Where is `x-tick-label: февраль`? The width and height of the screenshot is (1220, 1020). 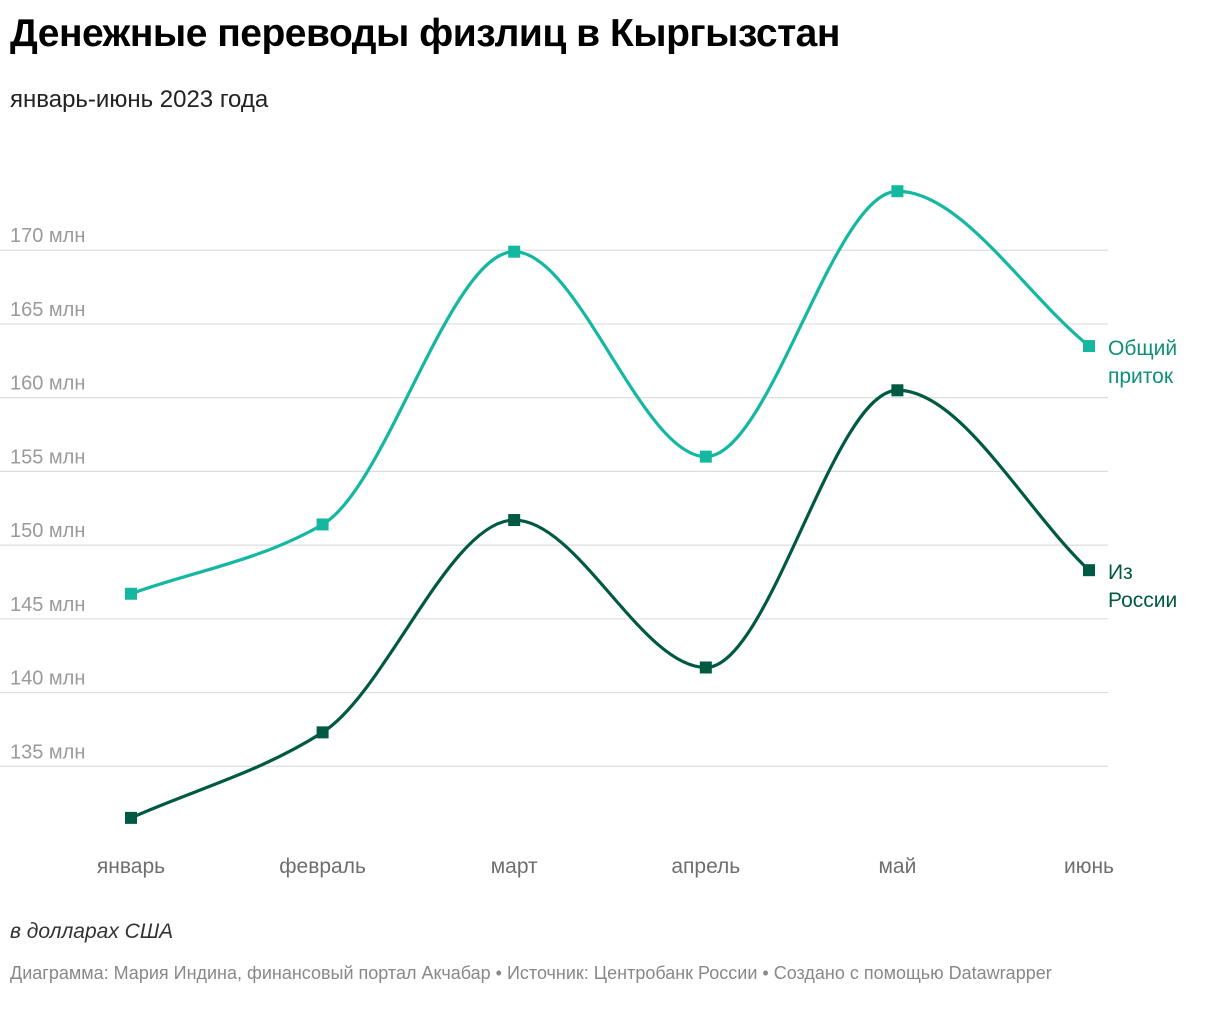 x-tick-label: февраль is located at coordinates (322, 866).